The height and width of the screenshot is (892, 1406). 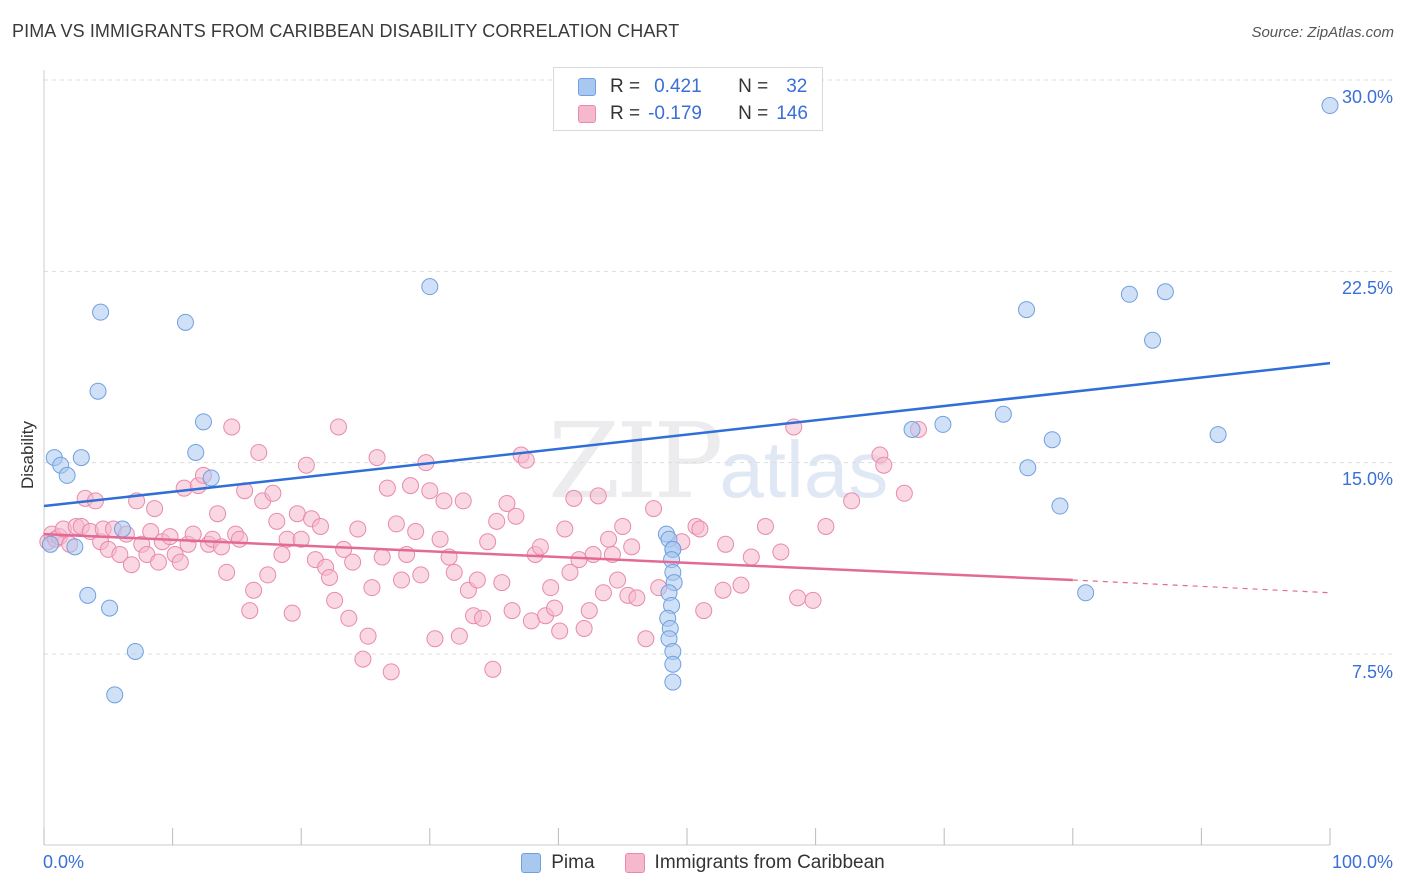 What do you see at coordinates (797, 86) in the screenshot?
I see `pima-n-value: 32` at bounding box center [797, 86].